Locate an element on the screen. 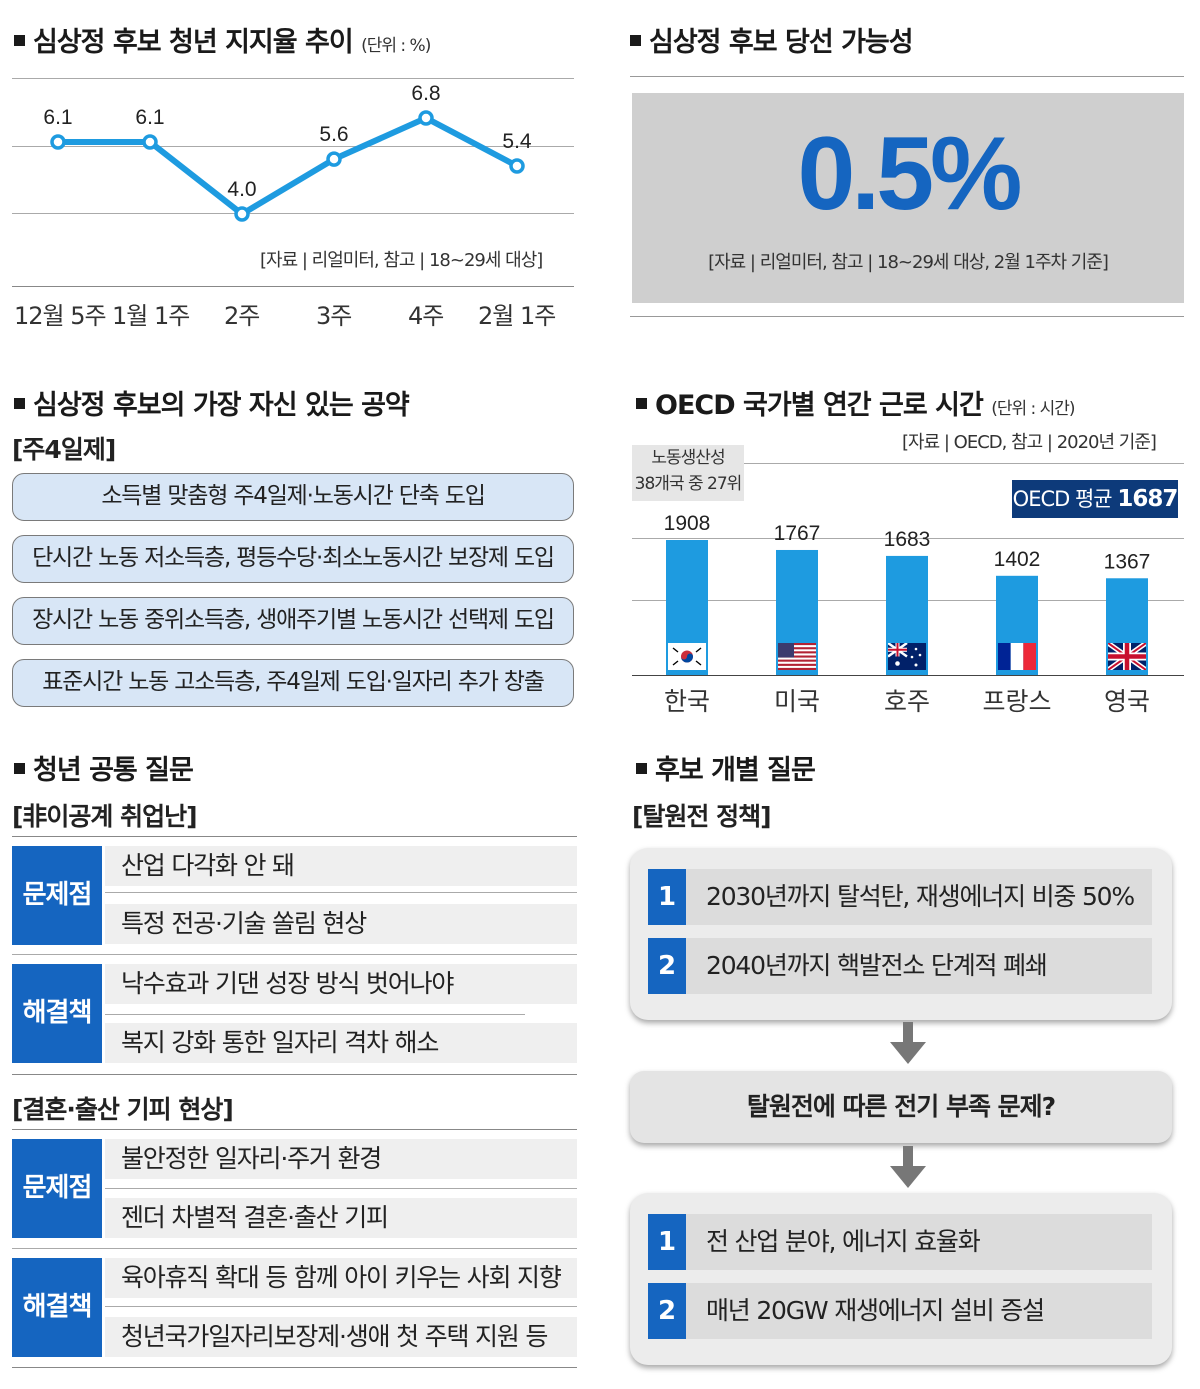  solution-row: 청년국가일자리보장제·생애 첫 주택 지원 등 is located at coordinates (341, 1337).